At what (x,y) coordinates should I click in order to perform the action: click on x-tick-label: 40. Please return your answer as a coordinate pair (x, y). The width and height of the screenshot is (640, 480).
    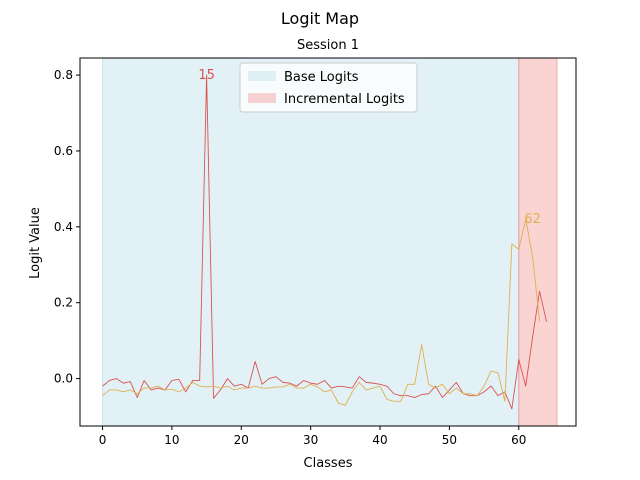
    Looking at the image, I should click on (379, 440).